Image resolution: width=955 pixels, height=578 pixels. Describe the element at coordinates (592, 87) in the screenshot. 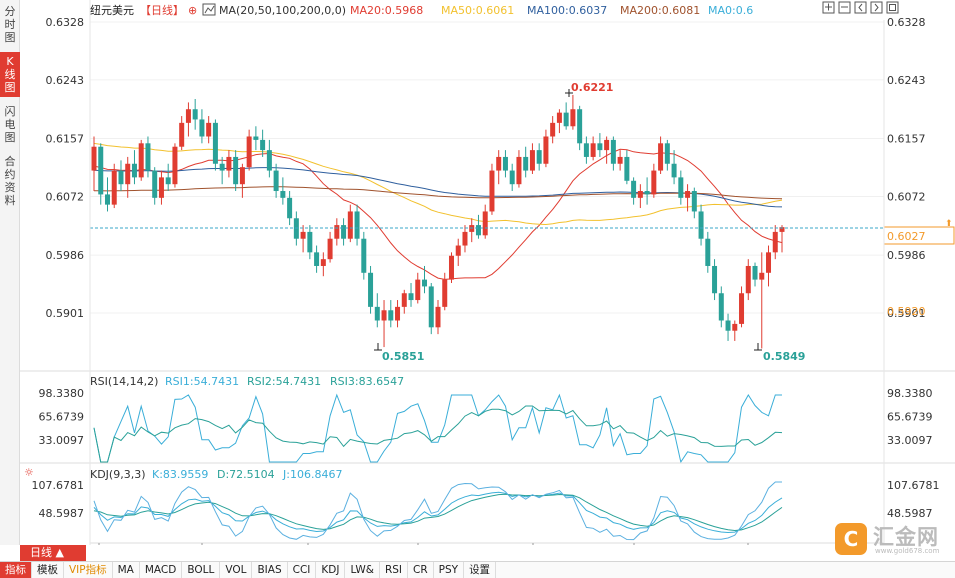

I see `svg-text: 0.6221` at that location.